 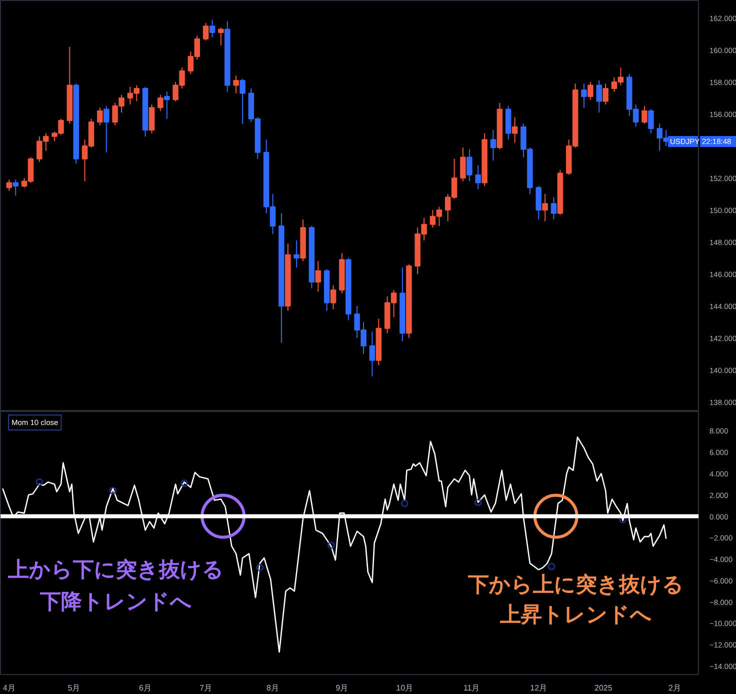 I want to click on x-tick-label: 10月, so click(x=405, y=688).